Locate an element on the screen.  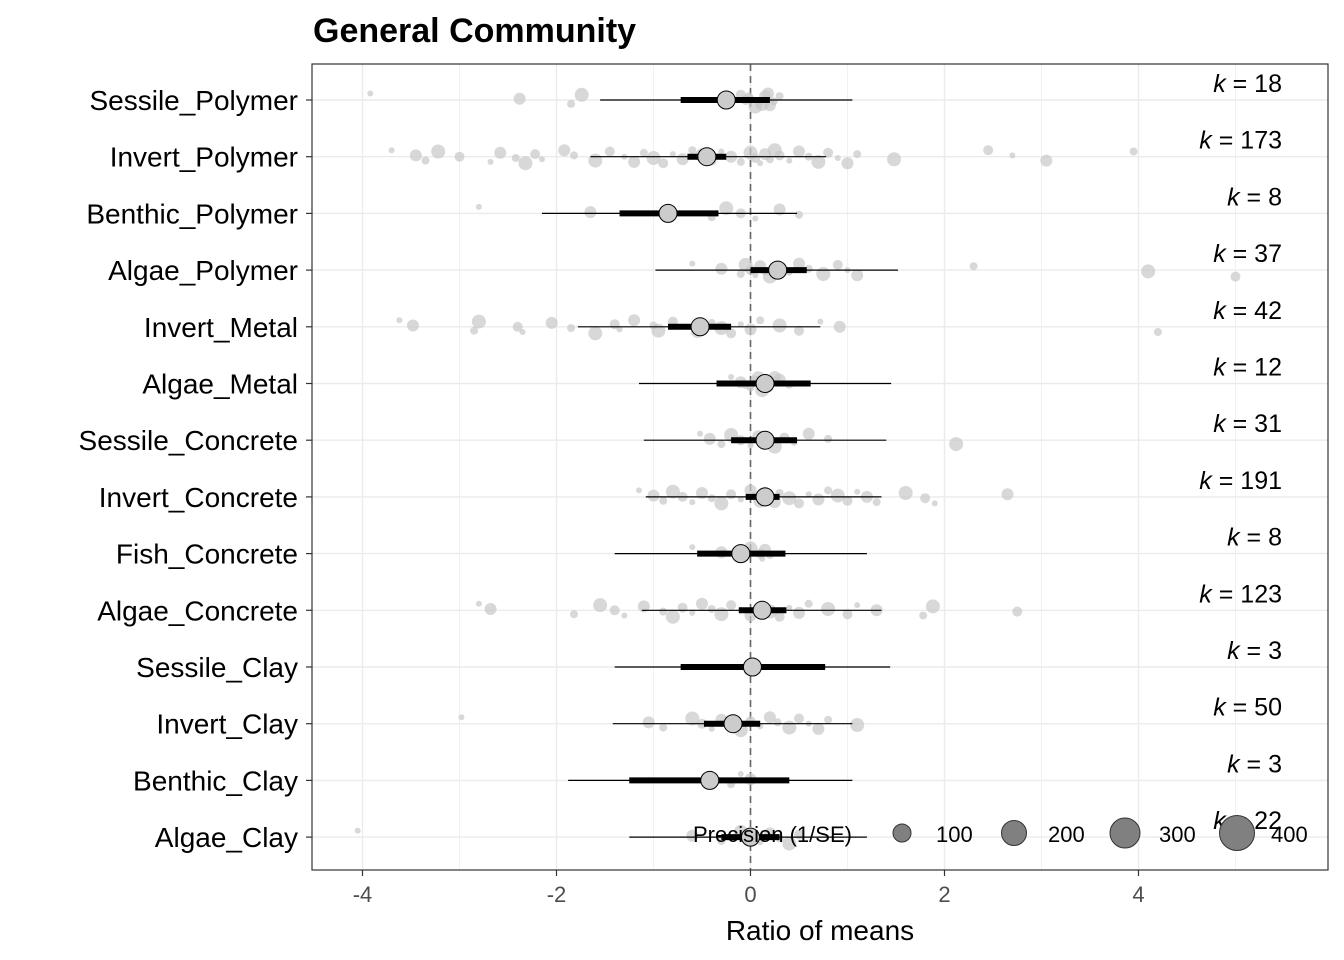
x-tick-label: -2 is located at coordinates (557, 894).